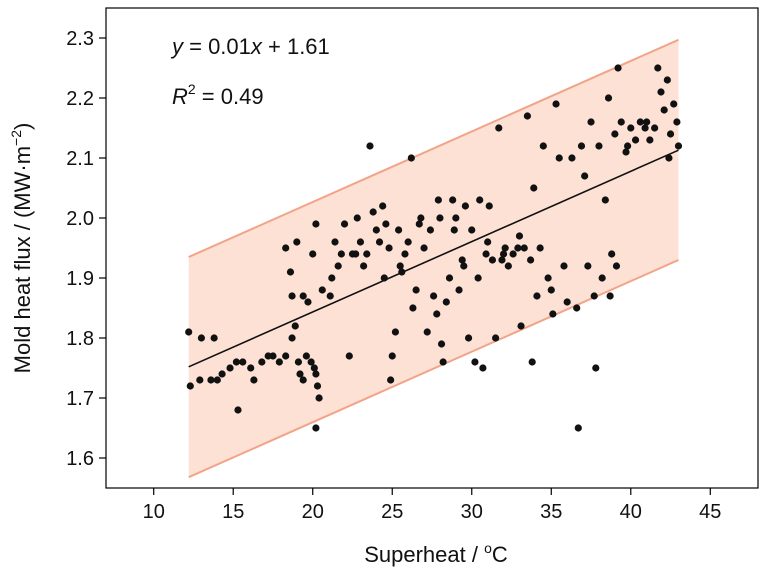 The height and width of the screenshot is (579, 768). What do you see at coordinates (22, 126) in the screenshot?
I see `y-axis-title-close: )` at bounding box center [22, 126].